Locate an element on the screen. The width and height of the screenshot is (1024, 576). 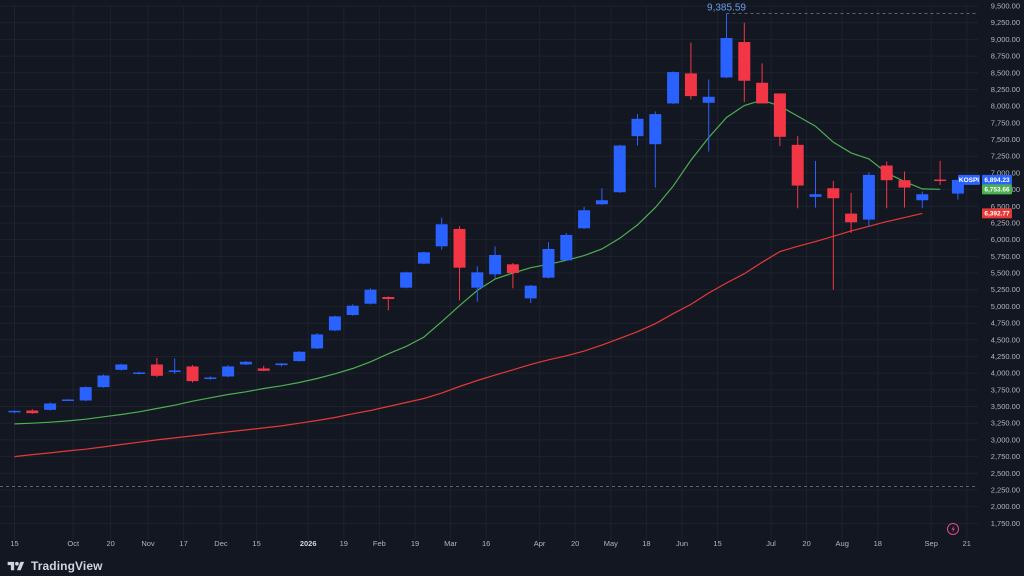
x-tick-label: Dec is located at coordinates (221, 543).